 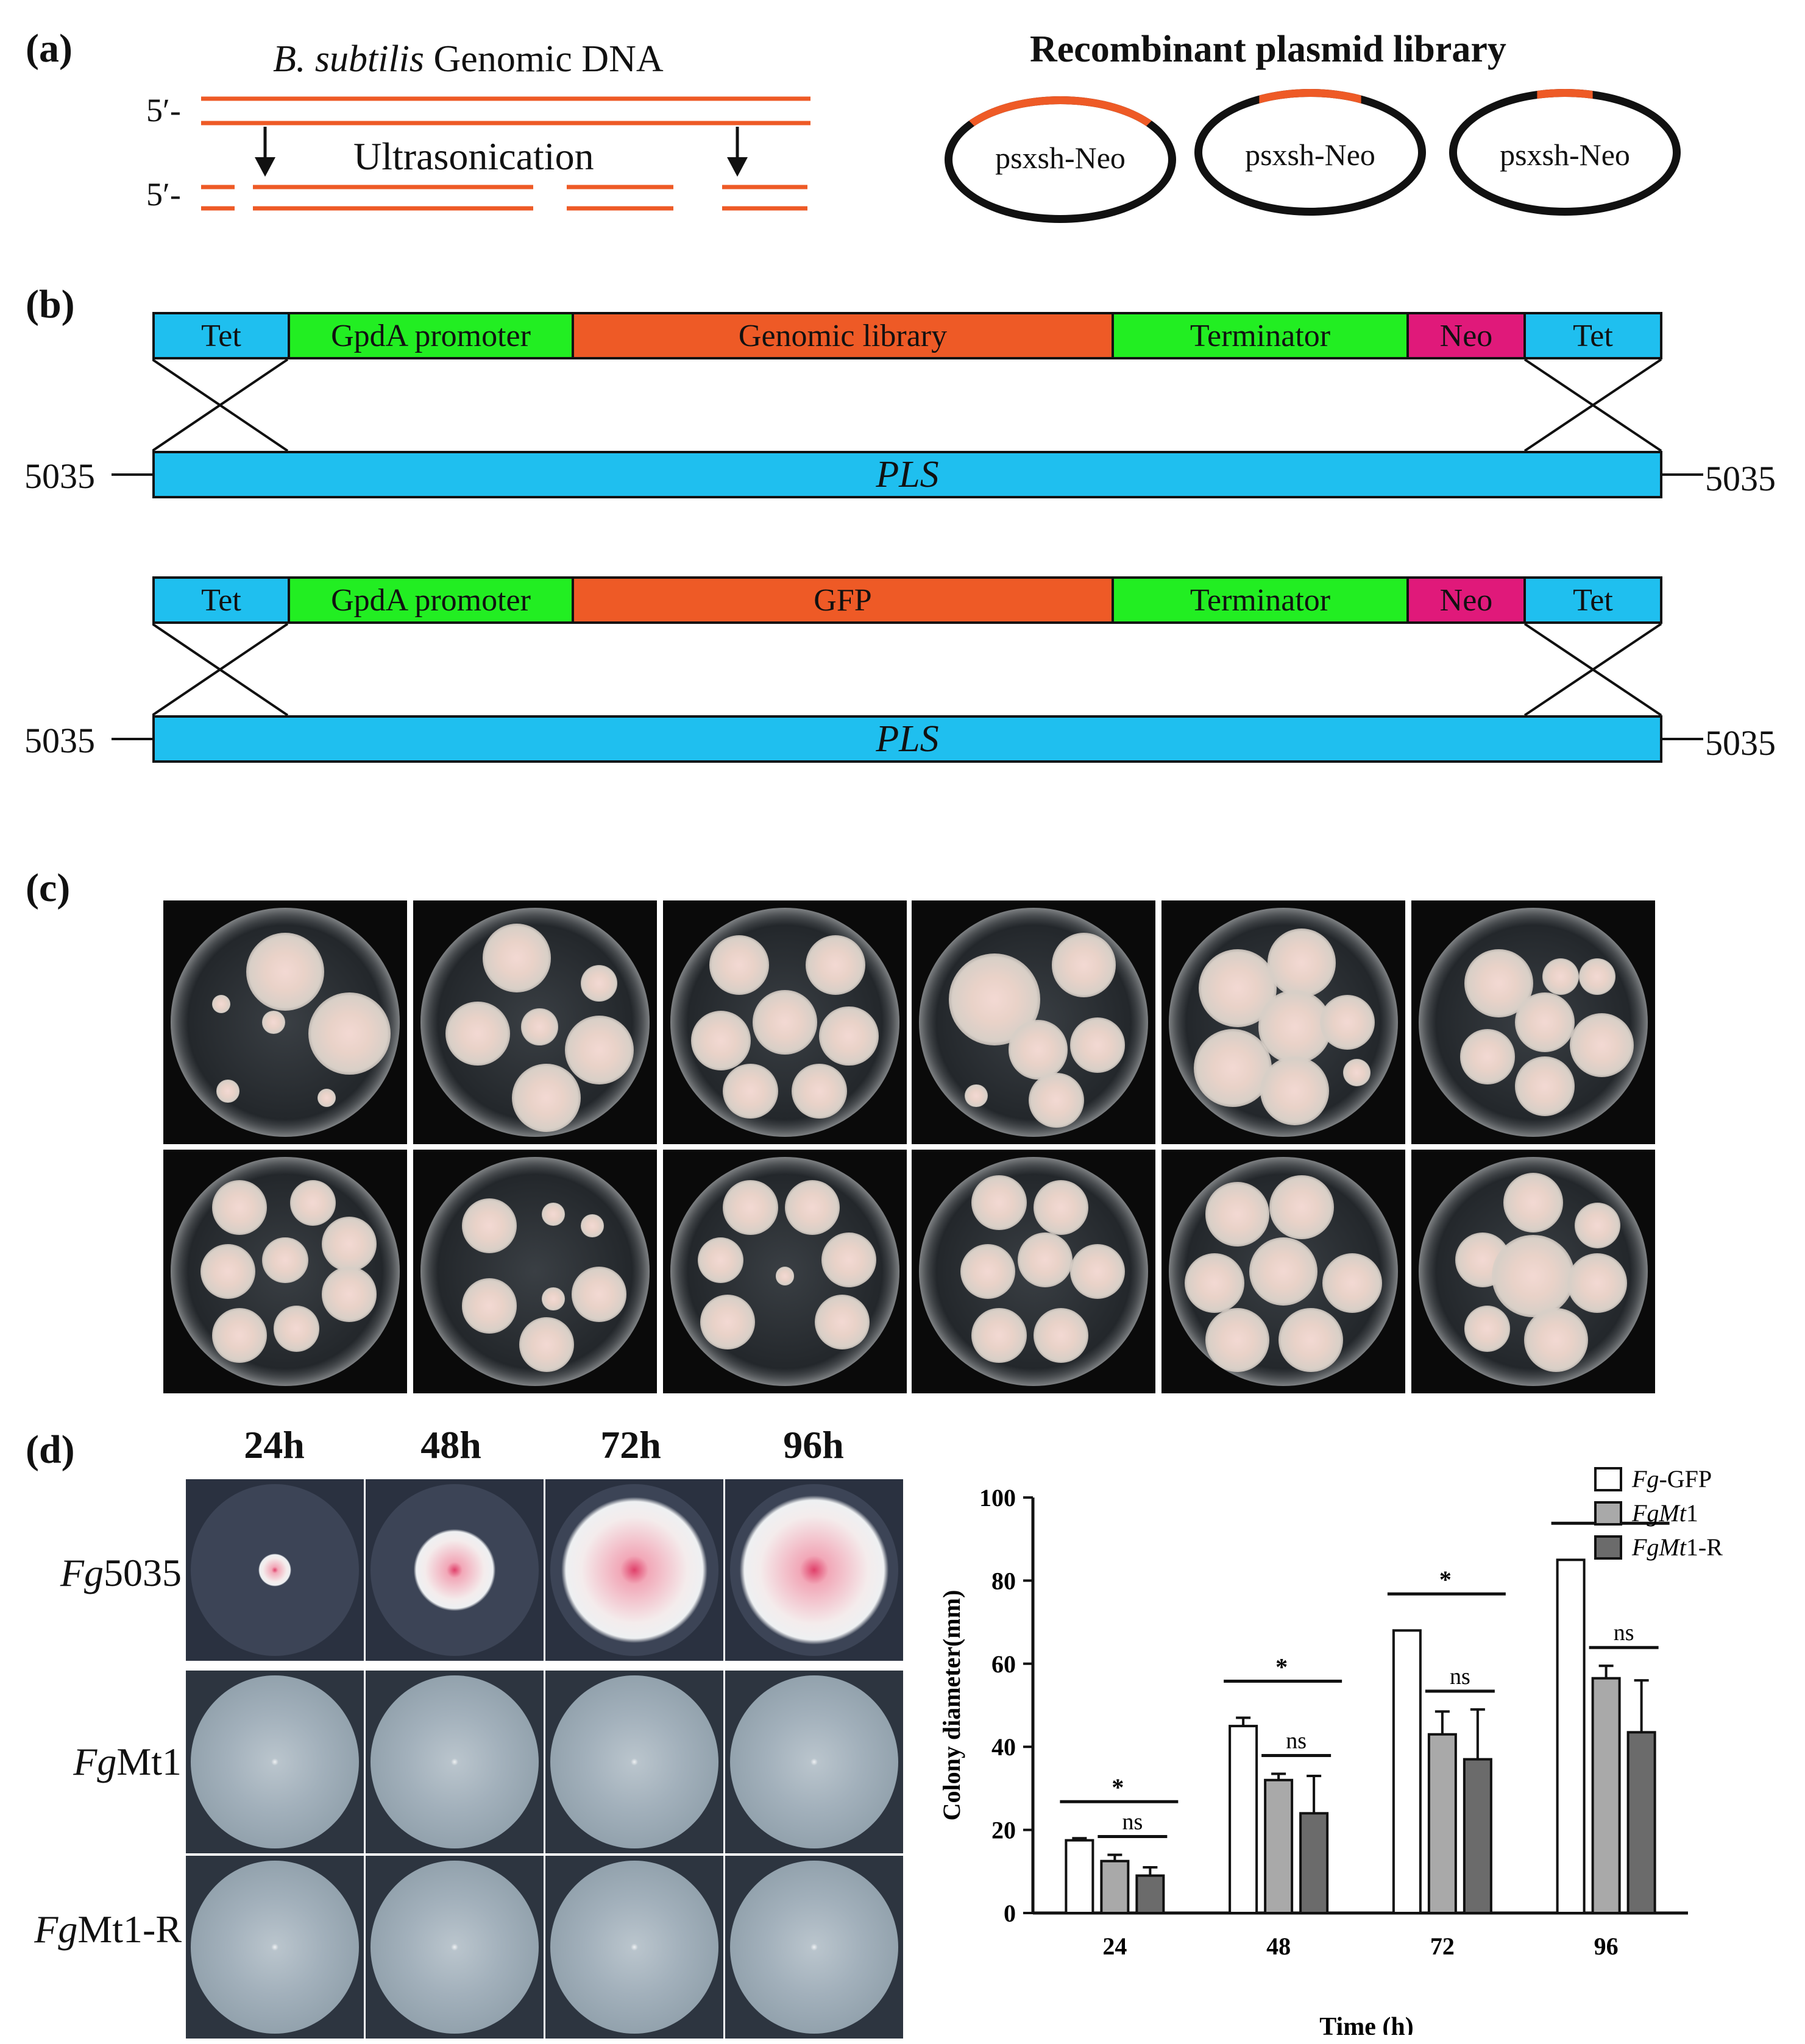 What do you see at coordinates (1592, 600) in the screenshot?
I see `segment-tet: Tet` at bounding box center [1592, 600].